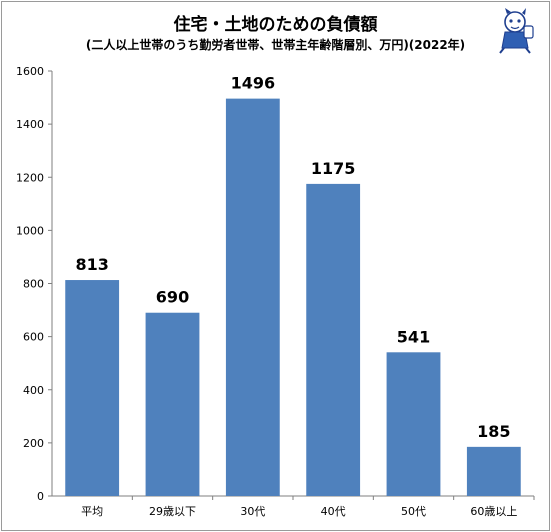  Describe the element at coordinates (413, 336) in the screenshot. I see `data-label: 541` at that location.